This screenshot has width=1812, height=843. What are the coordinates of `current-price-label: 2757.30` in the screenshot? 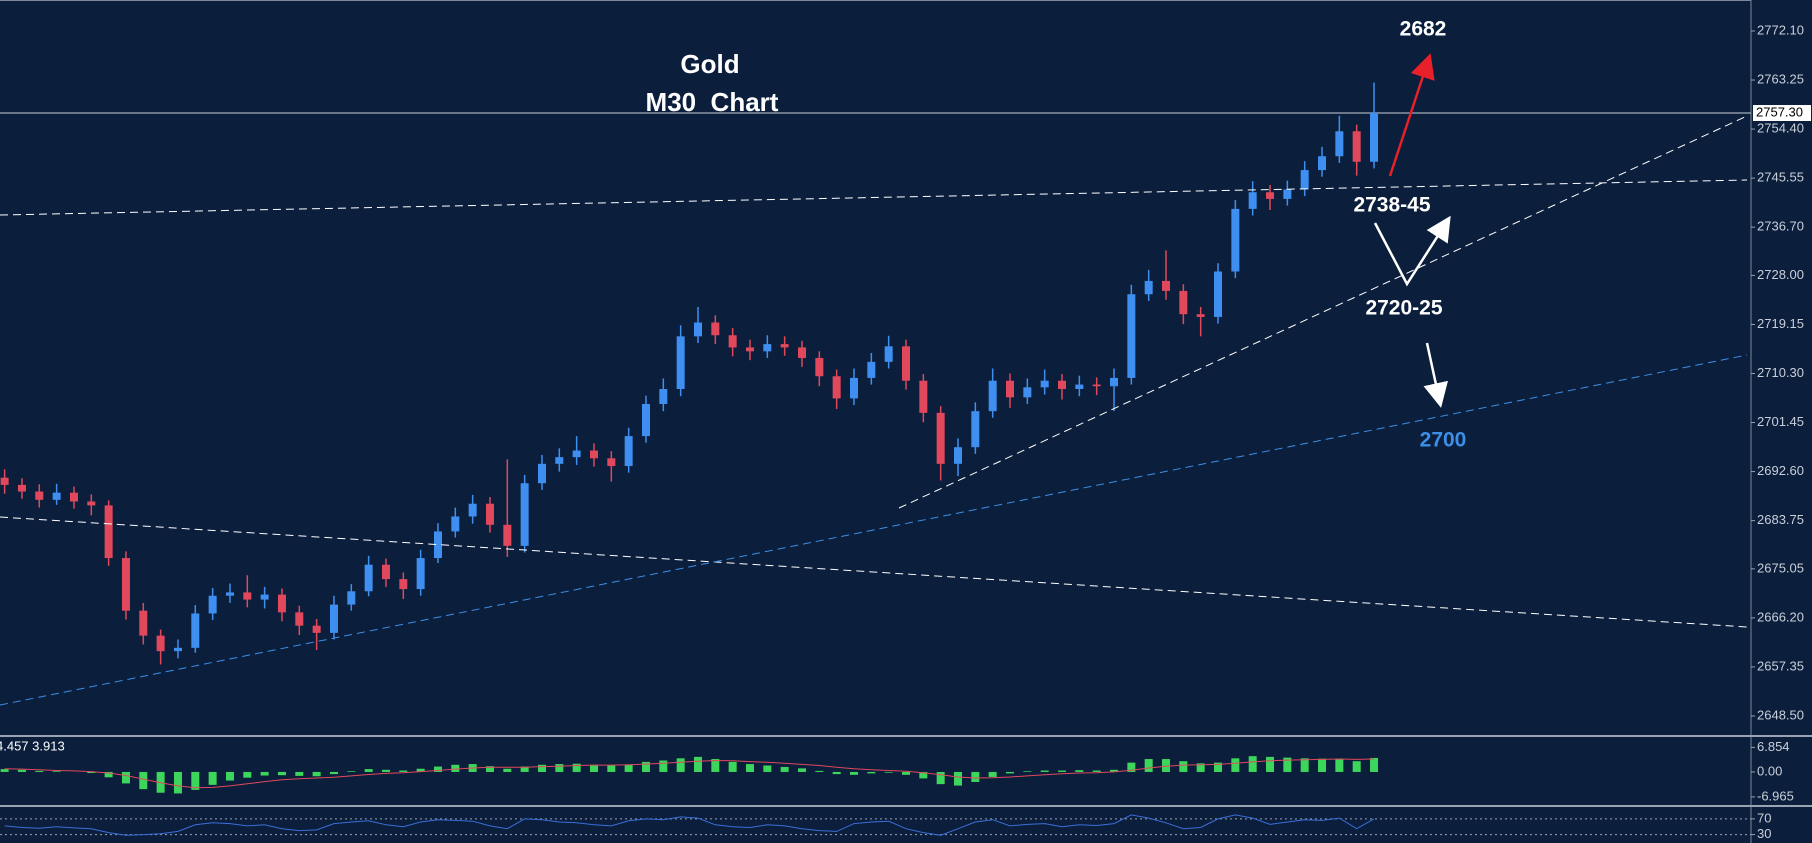 It's located at (1779, 111).